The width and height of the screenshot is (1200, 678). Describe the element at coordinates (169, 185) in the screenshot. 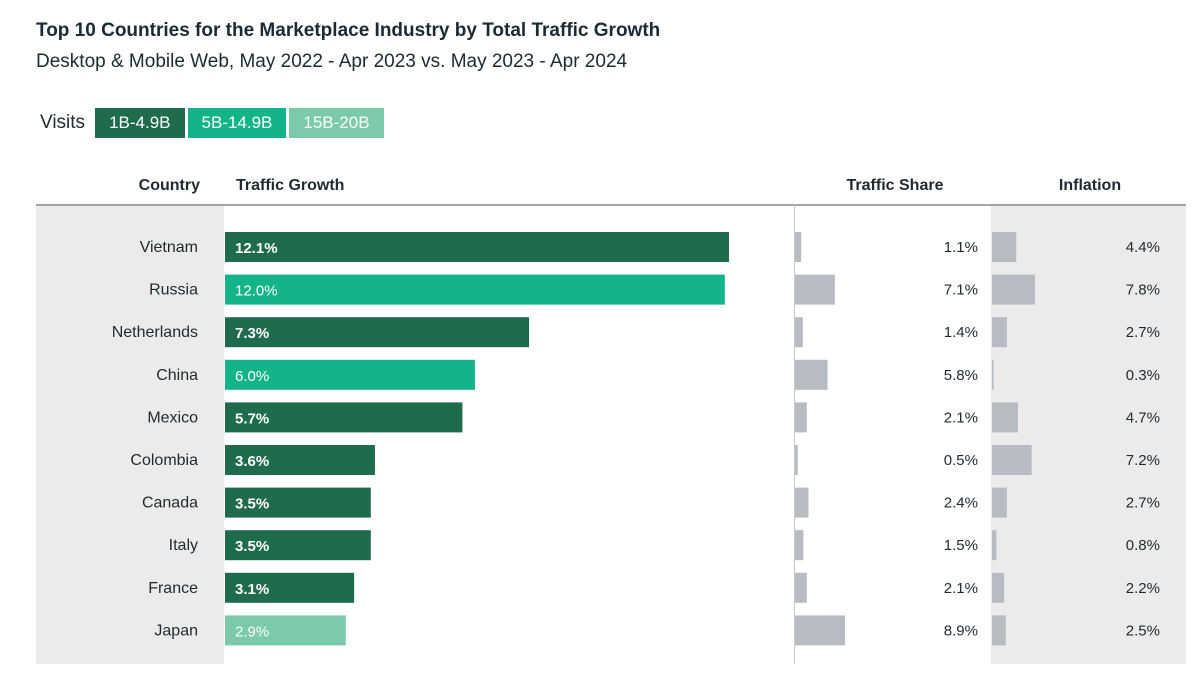

I see `header-country: Country` at that location.